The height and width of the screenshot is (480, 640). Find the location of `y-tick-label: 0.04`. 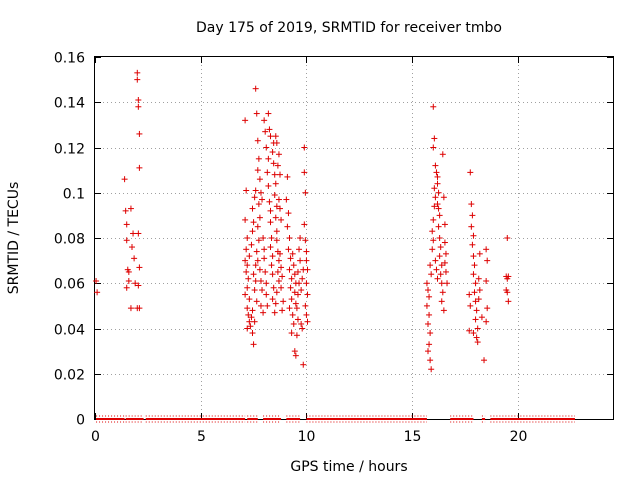

y-tick-label: 0.04 is located at coordinates (69, 331).